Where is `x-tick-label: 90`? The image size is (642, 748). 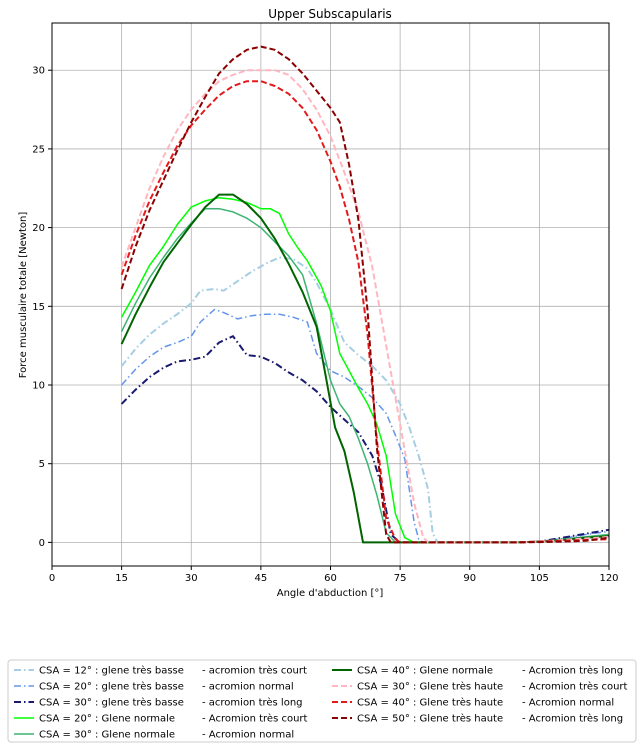
x-tick-label: 90 is located at coordinates (469, 578).